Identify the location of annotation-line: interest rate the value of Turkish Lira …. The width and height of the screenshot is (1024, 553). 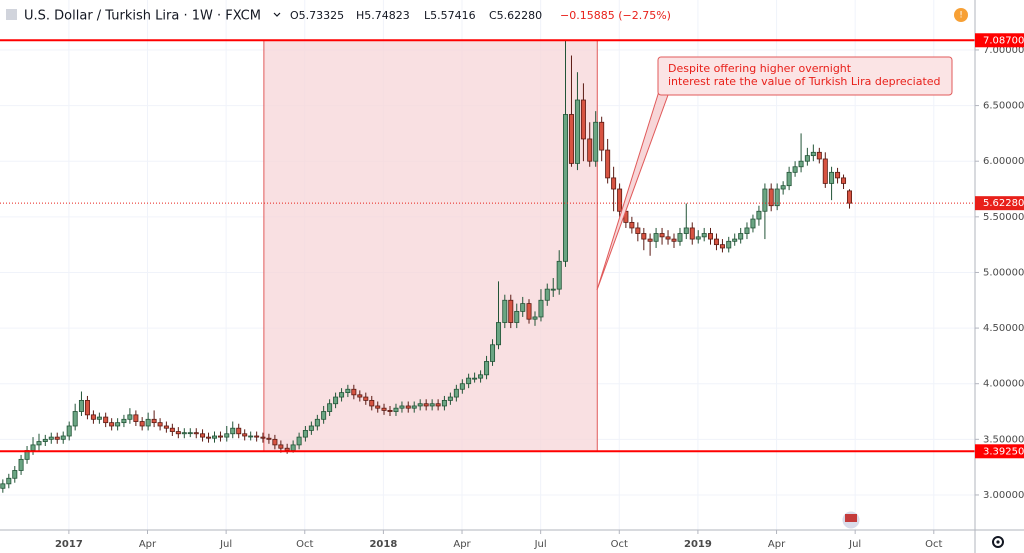
(804, 81).